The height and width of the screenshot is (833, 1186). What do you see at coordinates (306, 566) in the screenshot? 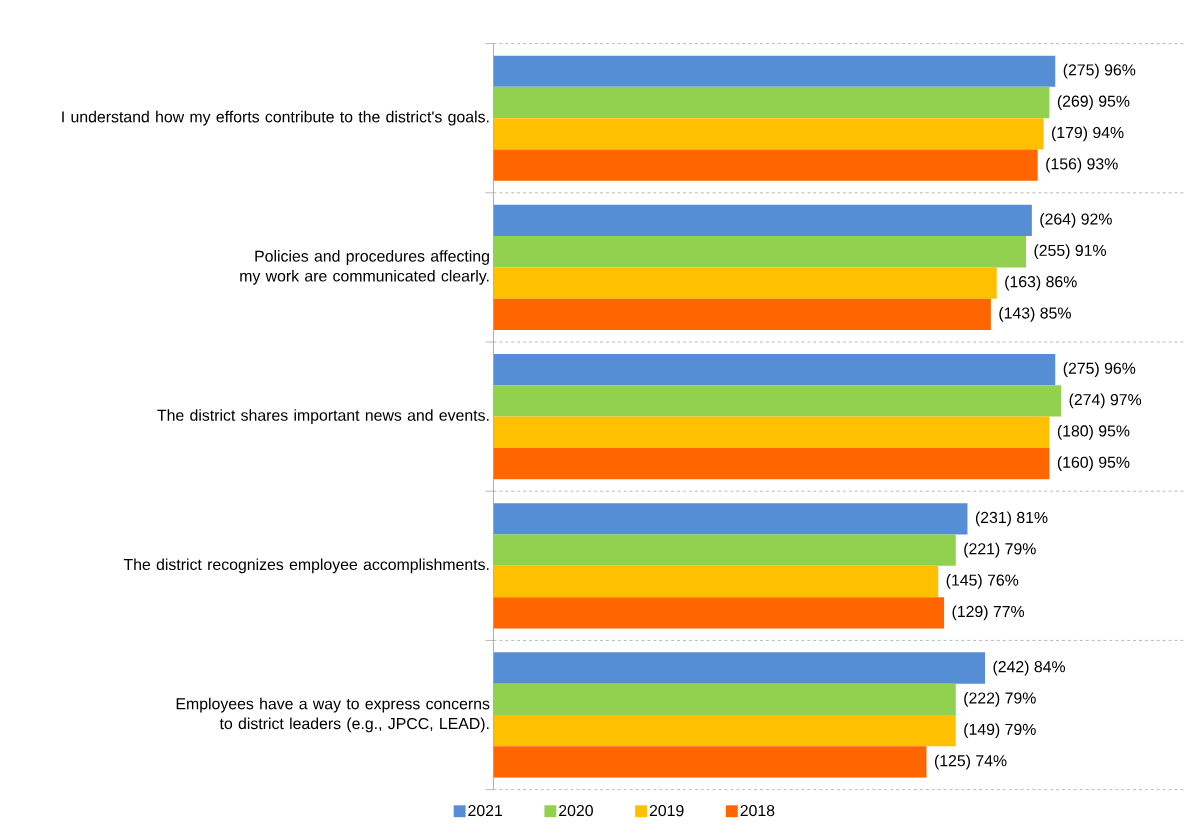
I see `y-tick-label: The district recognizes employee accomplishments.` at bounding box center [306, 566].